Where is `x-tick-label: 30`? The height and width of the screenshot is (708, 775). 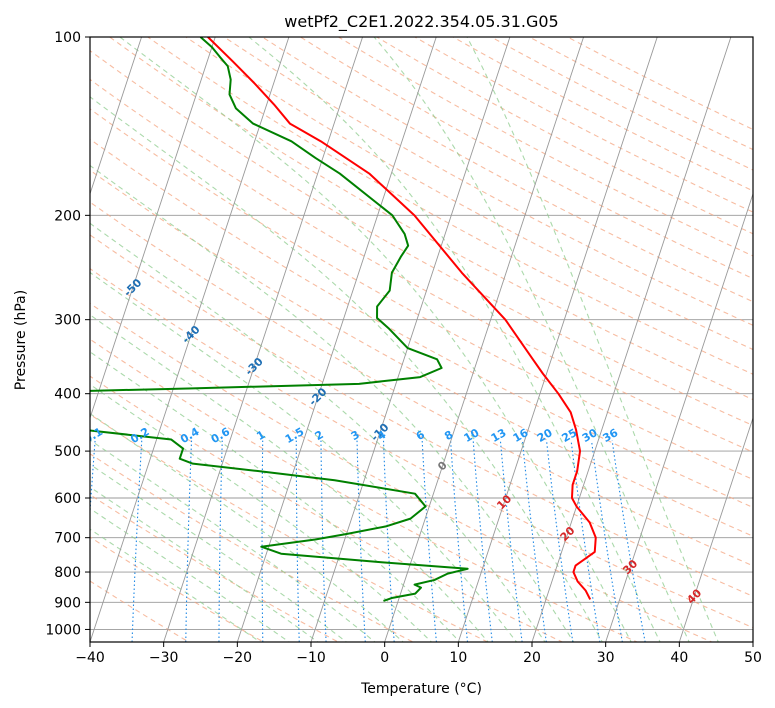
x-tick-label: 30 is located at coordinates (606, 658).